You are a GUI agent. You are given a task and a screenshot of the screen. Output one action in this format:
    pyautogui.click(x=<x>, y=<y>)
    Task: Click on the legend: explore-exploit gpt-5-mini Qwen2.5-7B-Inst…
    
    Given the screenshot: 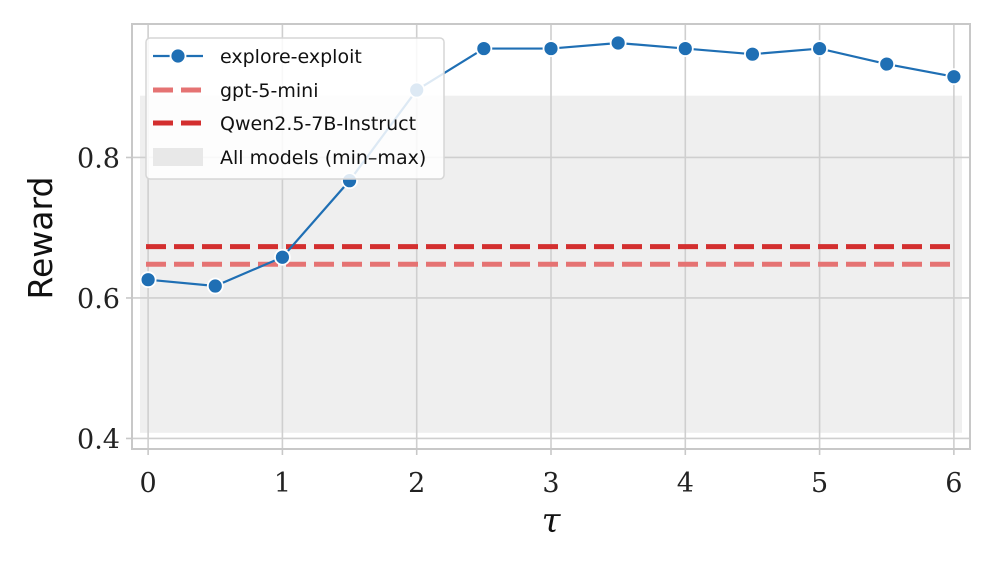 What is the action you would take?
    pyautogui.click(x=295, y=108)
    